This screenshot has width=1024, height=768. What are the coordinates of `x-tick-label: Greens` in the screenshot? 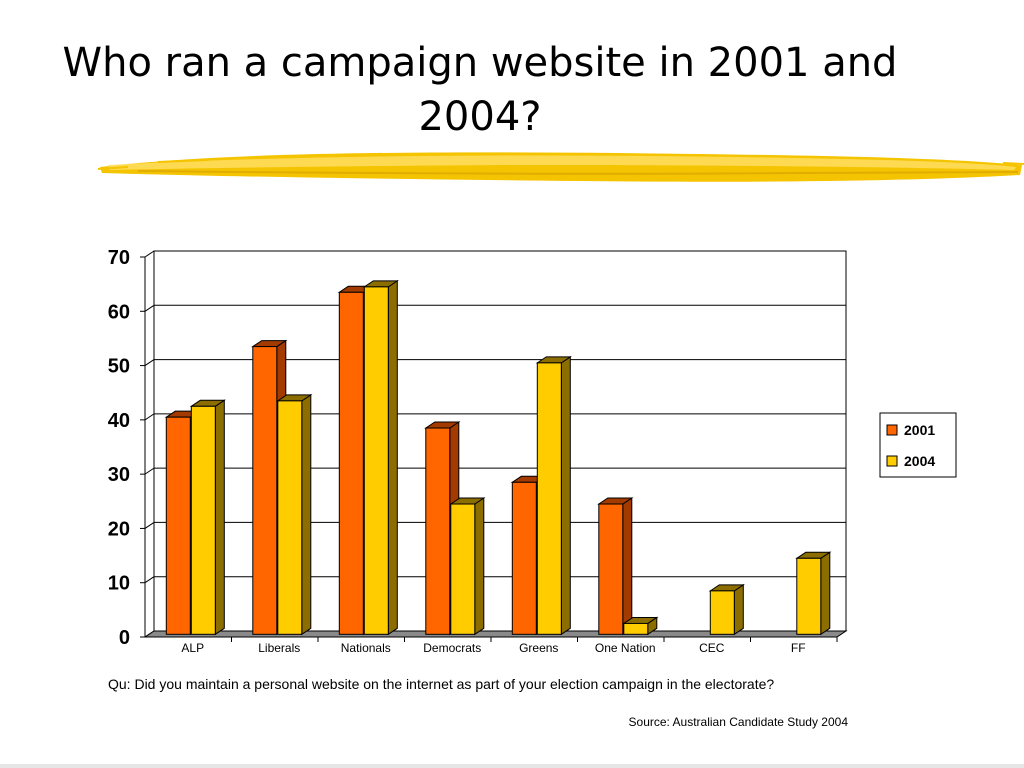 It's located at (538, 648).